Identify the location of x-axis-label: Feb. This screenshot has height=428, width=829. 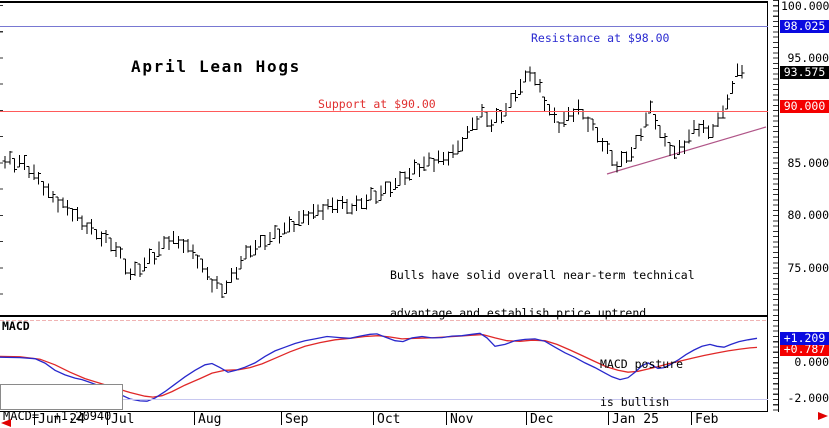
(707, 419).